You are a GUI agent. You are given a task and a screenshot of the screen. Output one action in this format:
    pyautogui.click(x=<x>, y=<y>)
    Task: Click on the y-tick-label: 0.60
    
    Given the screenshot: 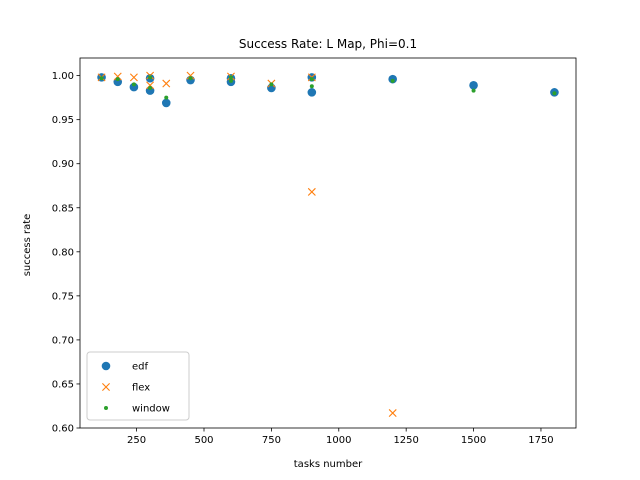 What is the action you would take?
    pyautogui.click(x=63, y=429)
    